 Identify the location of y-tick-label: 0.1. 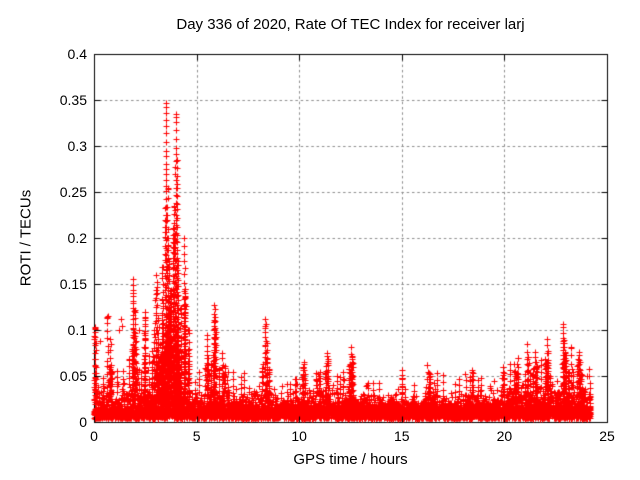
(77, 330).